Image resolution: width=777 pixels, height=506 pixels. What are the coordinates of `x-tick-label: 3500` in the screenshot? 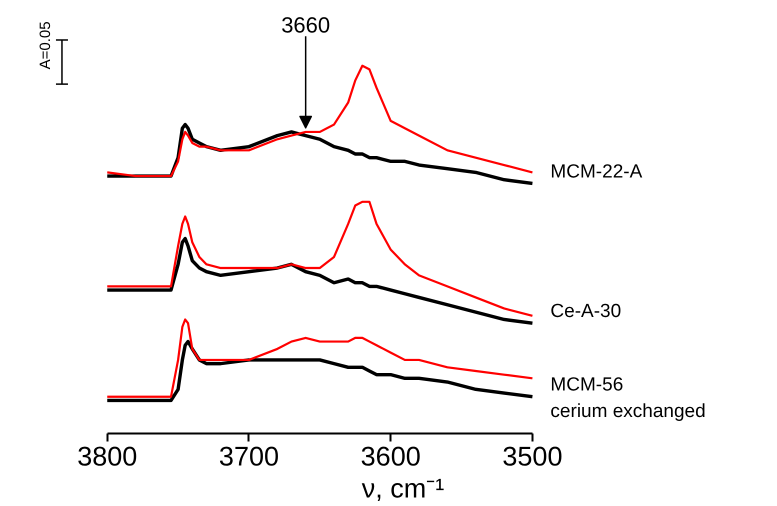 It's located at (532, 457).